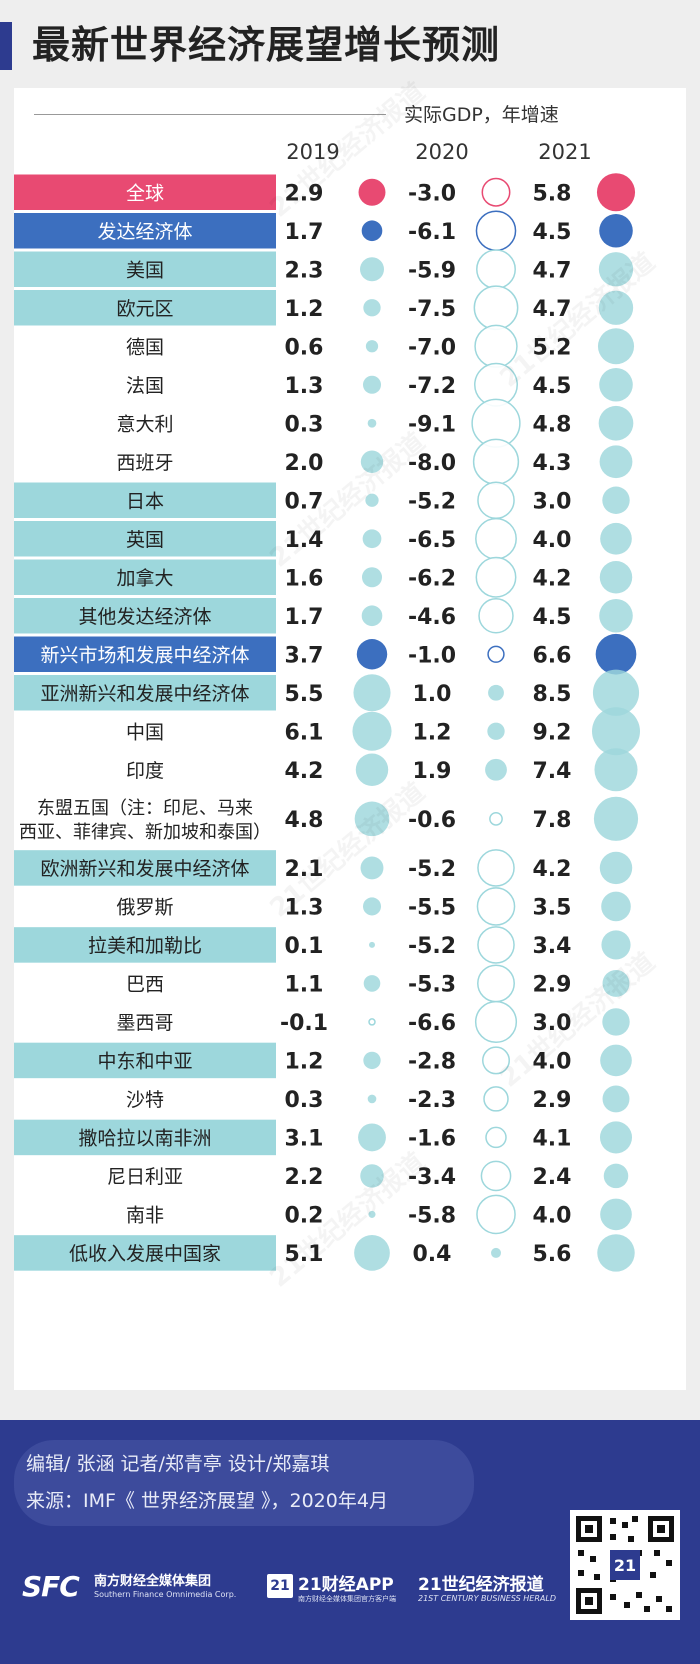 The height and width of the screenshot is (1664, 700). Describe the element at coordinates (432, 463) in the screenshot. I see `value-2020: -8.0` at that location.